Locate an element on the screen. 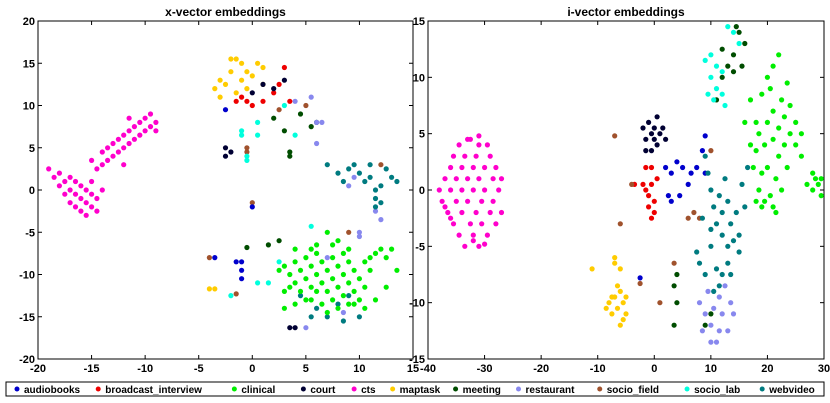 Image resolution: width=830 pixels, height=403 pixels. x-vector-point-socio_field is located at coordinates (247, 152).